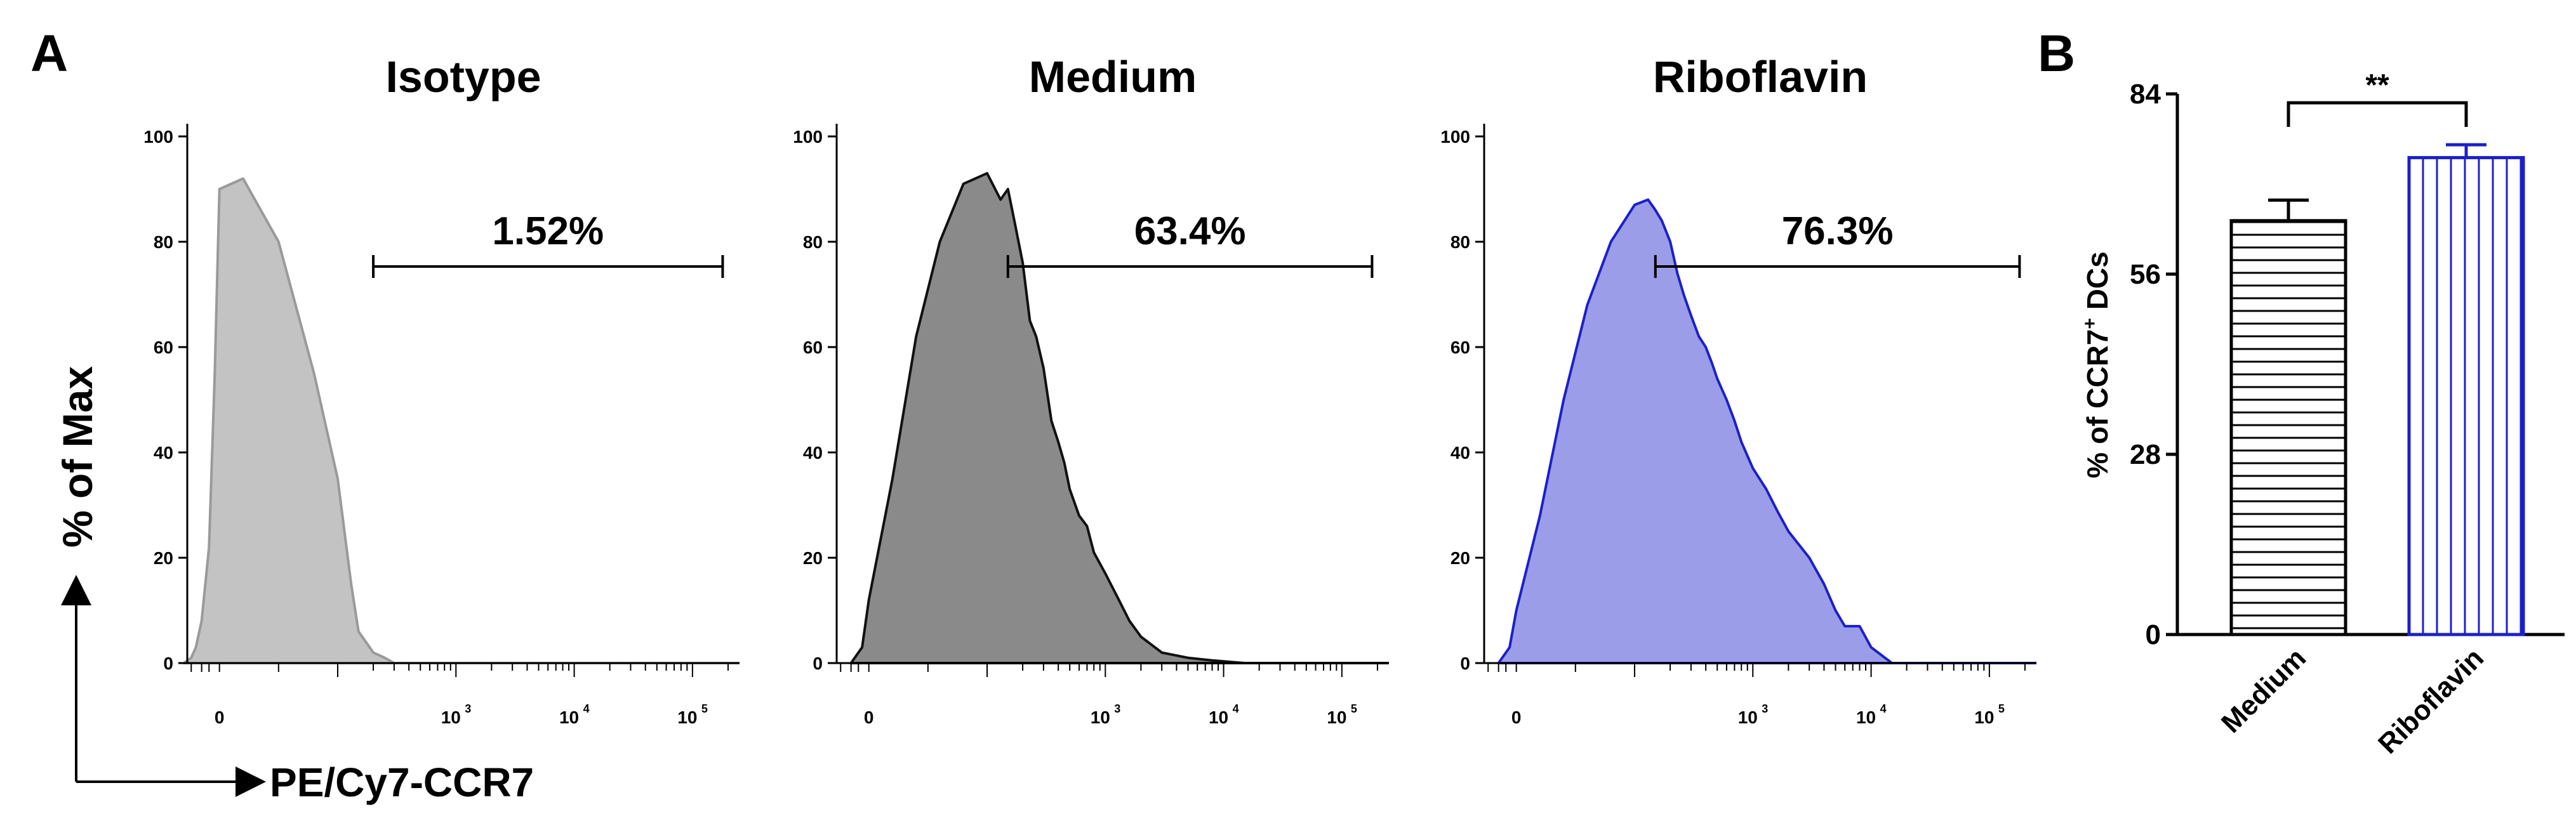 The width and height of the screenshot is (2576, 816). What do you see at coordinates (2288, 427) in the screenshot?
I see `bar-medium` at bounding box center [2288, 427].